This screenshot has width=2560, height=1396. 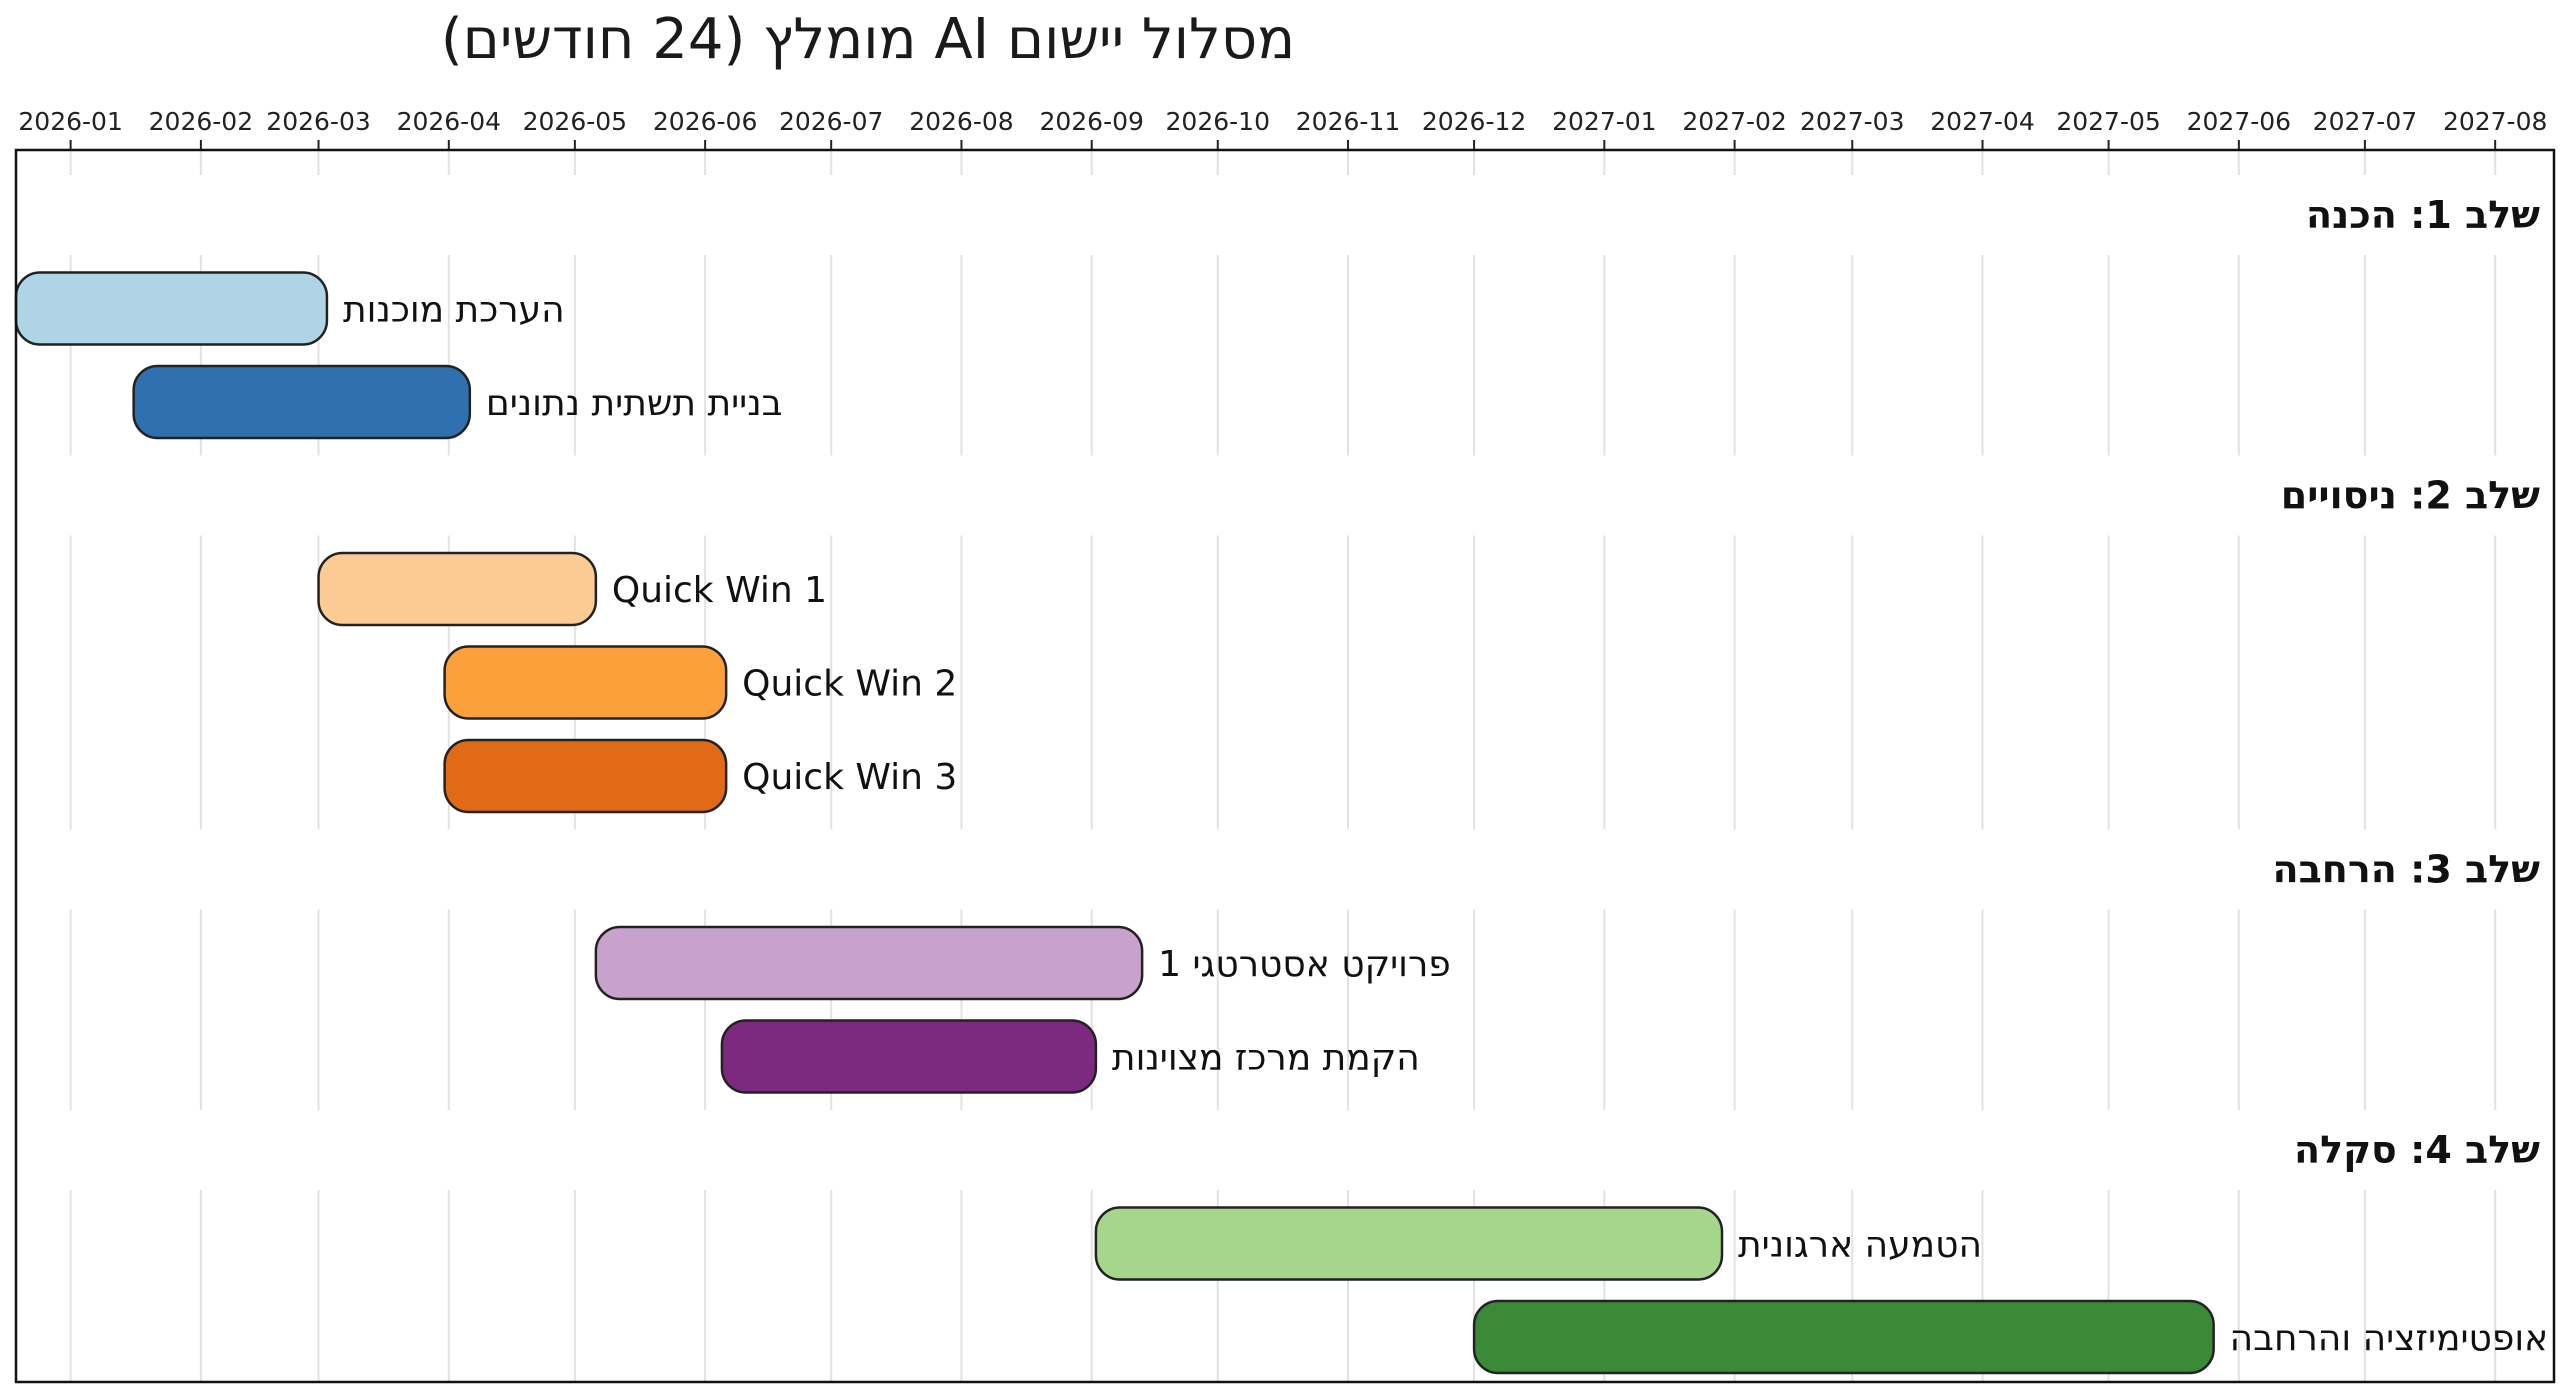 What do you see at coordinates (1304, 964) in the screenshot?
I see `task-label: פרויקט אסטרטגי 1` at bounding box center [1304, 964].